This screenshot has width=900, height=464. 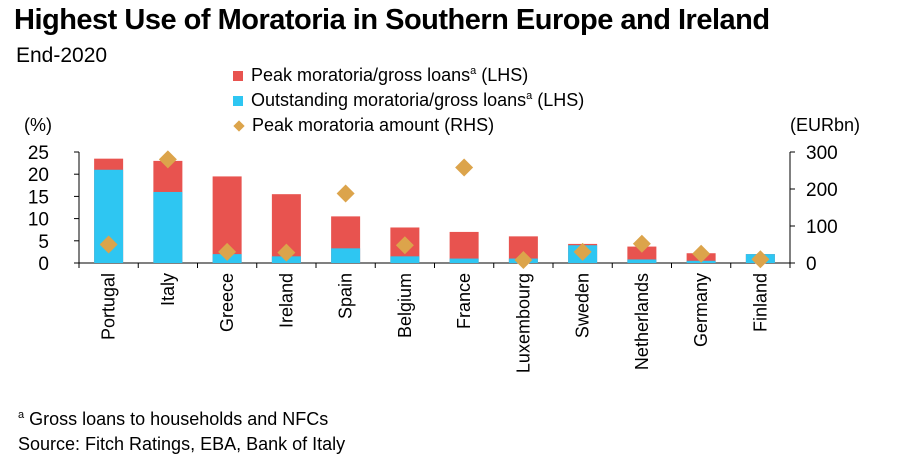 What do you see at coordinates (286, 252) in the screenshot?
I see `point-amount-ireland` at bounding box center [286, 252].